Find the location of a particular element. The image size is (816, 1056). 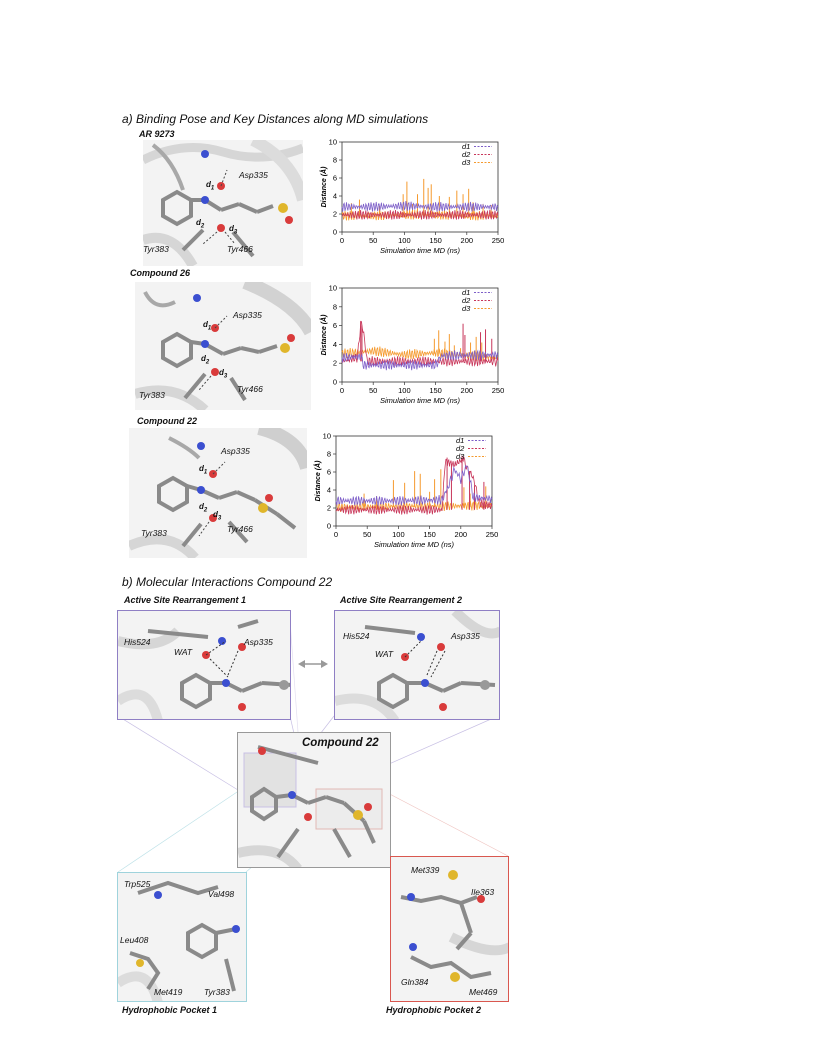

hydrophobic-pocket-2-title: Hydrophobic Pocket 2 is located at coordinates (434, 1010).